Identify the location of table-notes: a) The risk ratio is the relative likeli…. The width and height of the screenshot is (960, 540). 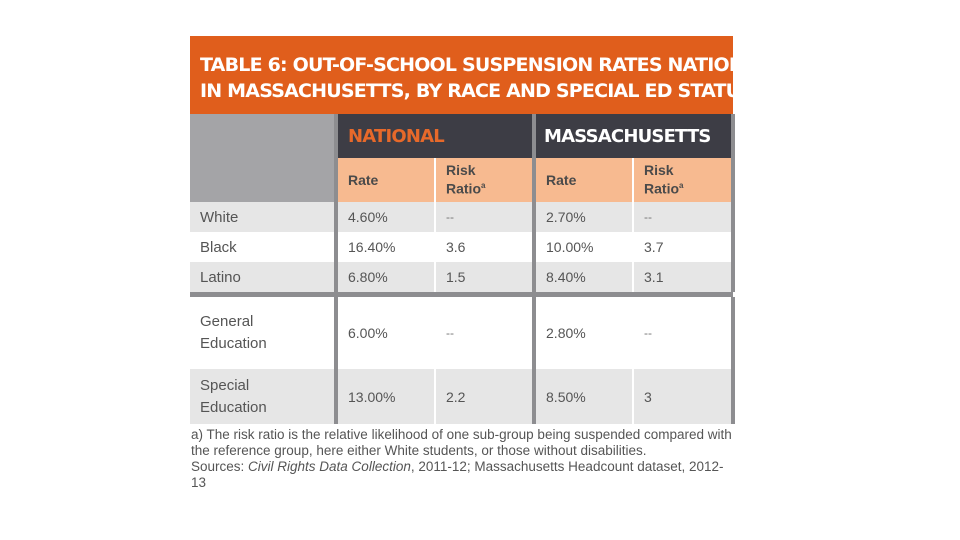
(461, 459).